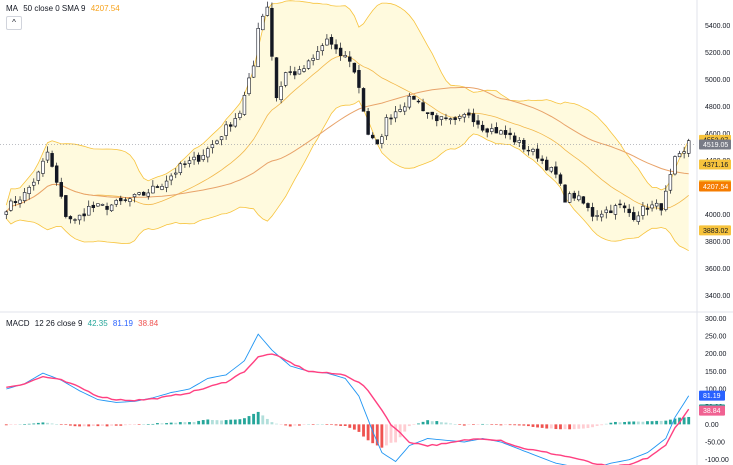  Describe the element at coordinates (64, 8) in the screenshot. I see `ma-legend: MA 50 close 0 SMA 9 4207.54` at that location.